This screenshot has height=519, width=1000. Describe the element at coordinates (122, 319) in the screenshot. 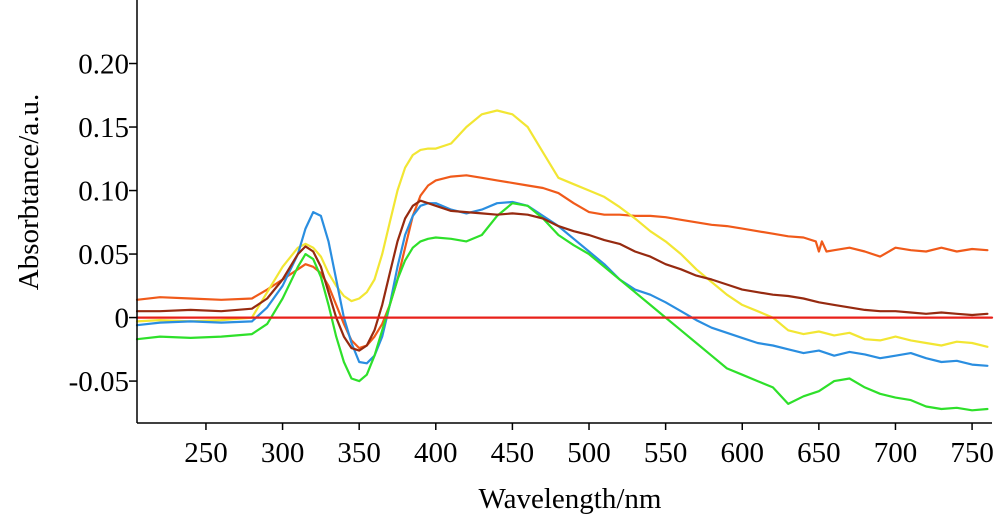

I see `y-tick-label: 0` at that location.